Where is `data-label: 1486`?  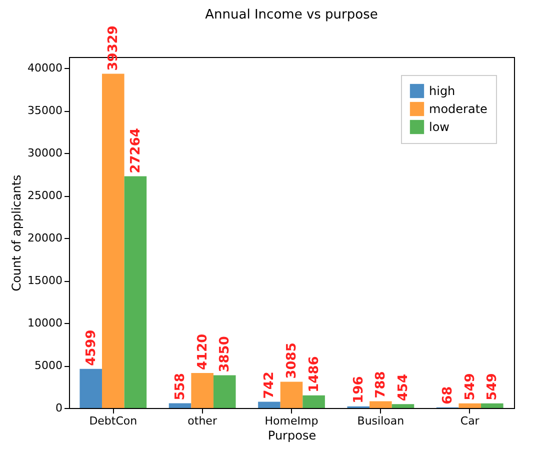 data-label: 1486 is located at coordinates (314, 374).